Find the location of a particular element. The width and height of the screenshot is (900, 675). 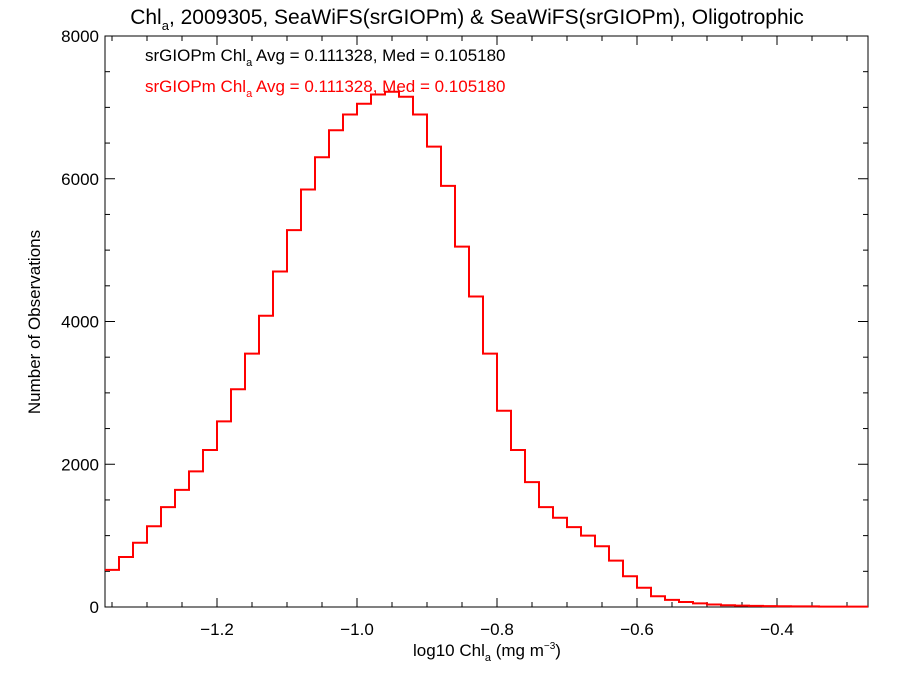

x-tick-label: −0.4 is located at coordinates (777, 629).